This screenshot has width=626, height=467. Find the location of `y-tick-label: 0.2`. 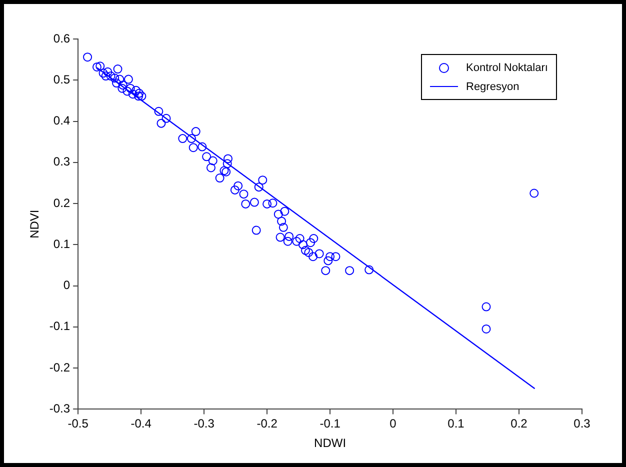

y-tick-label: 0.2 is located at coordinates (61, 203).